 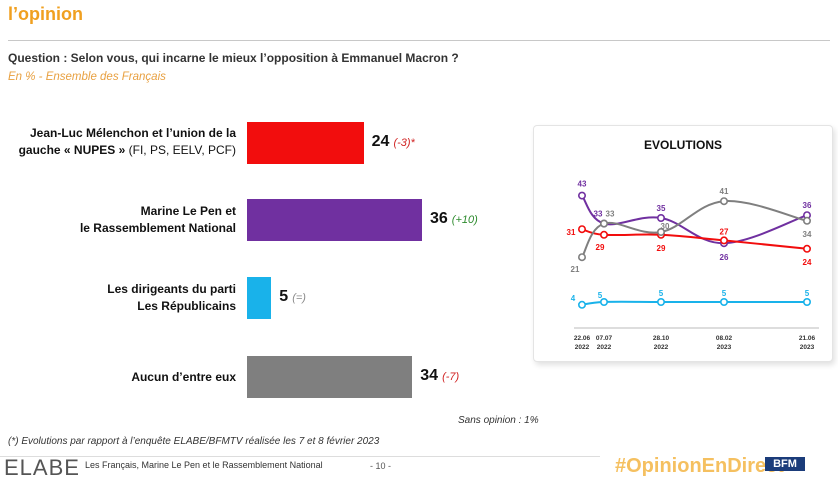 I want to click on evolutions-title: EVOLUTIONS, so click(x=682, y=145).